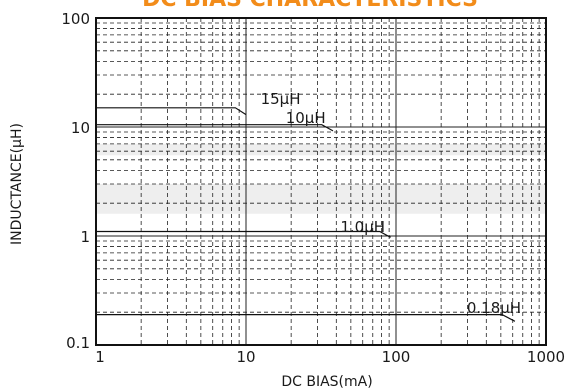 This screenshot has height=391, width=571. I want to click on chart-title: DC BIAS CHARACTERISTICS, so click(310, 6).